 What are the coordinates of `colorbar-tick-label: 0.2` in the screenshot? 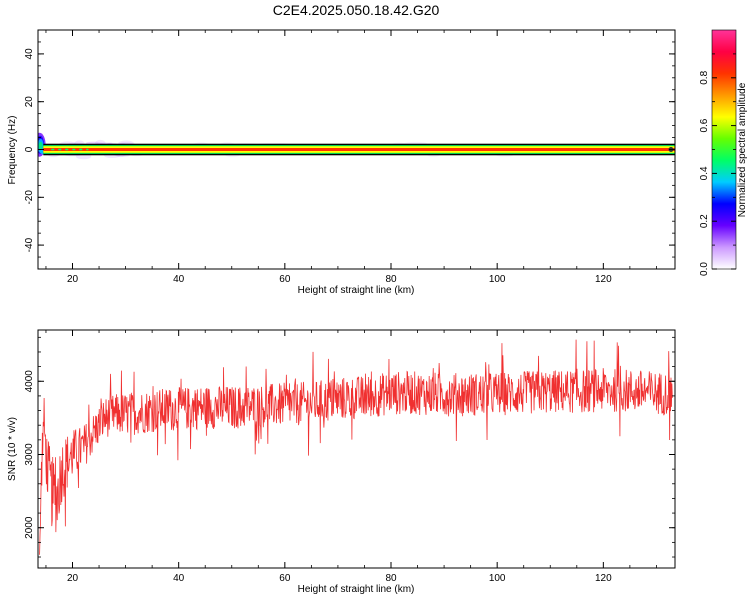 It's located at (704, 221).